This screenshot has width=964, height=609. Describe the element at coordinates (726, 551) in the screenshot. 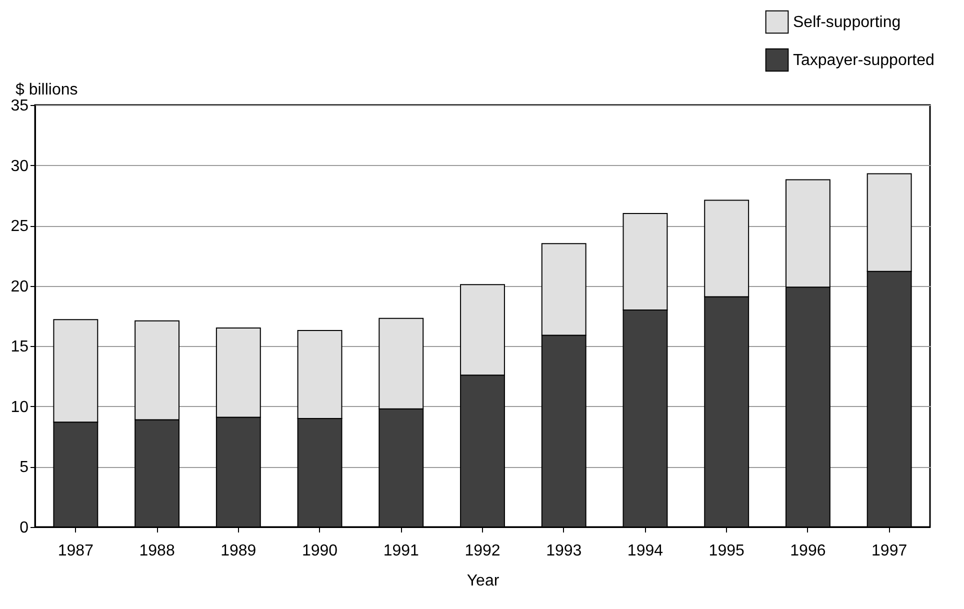

I see `x-tick-label: 1995` at that location.